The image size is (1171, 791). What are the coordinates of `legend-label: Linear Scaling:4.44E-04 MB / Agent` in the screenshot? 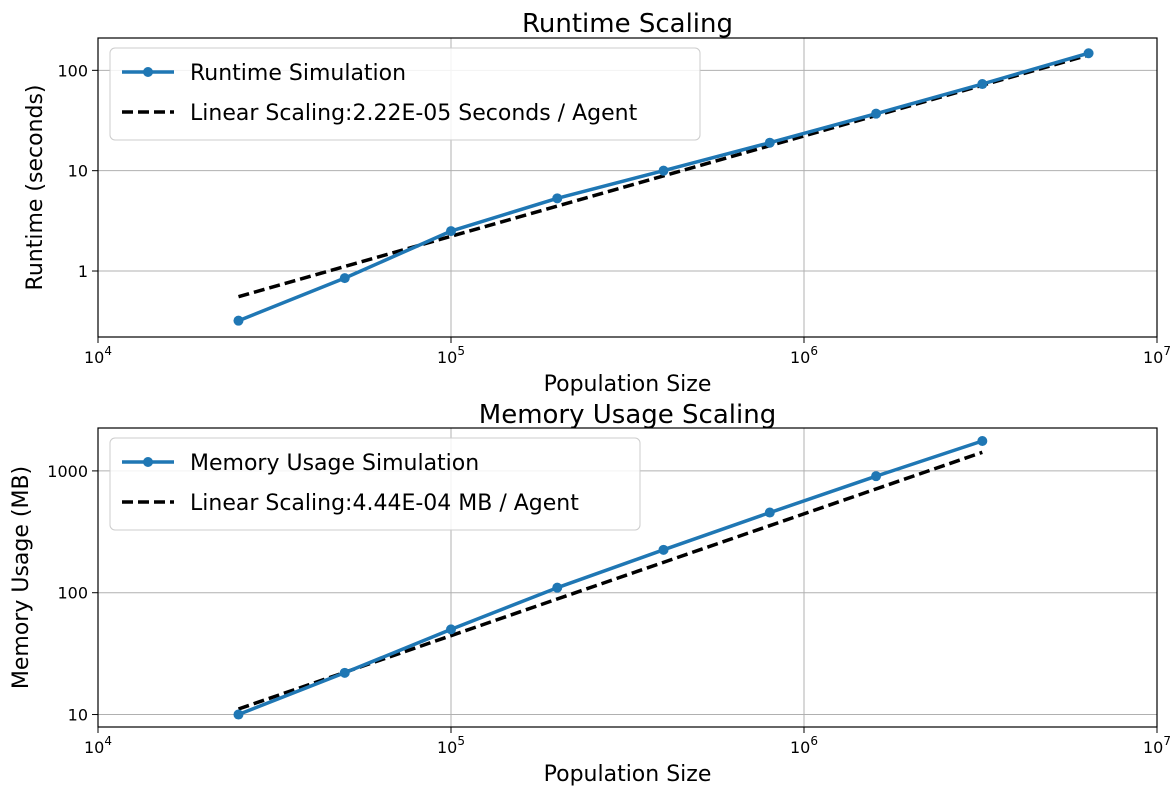 It's located at (384, 503).